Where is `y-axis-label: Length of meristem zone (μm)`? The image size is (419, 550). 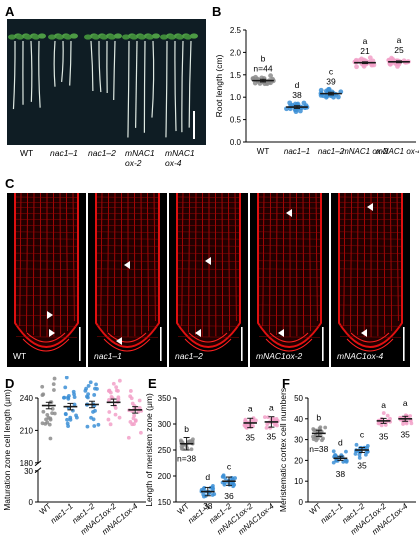
y-axis-label: Length of meristem zone (μm) is located at coordinates (149, 450).